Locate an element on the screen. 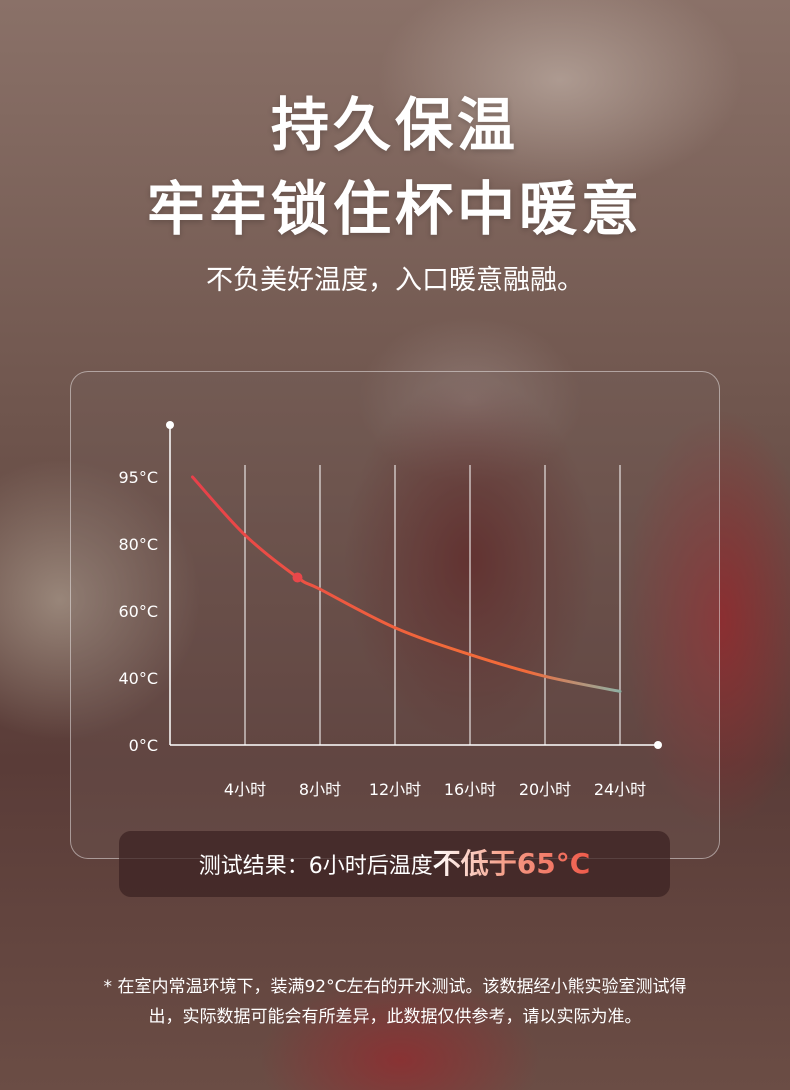 This screenshot has height=1090, width=790. y-tick-label: 40°C is located at coordinates (138, 678).